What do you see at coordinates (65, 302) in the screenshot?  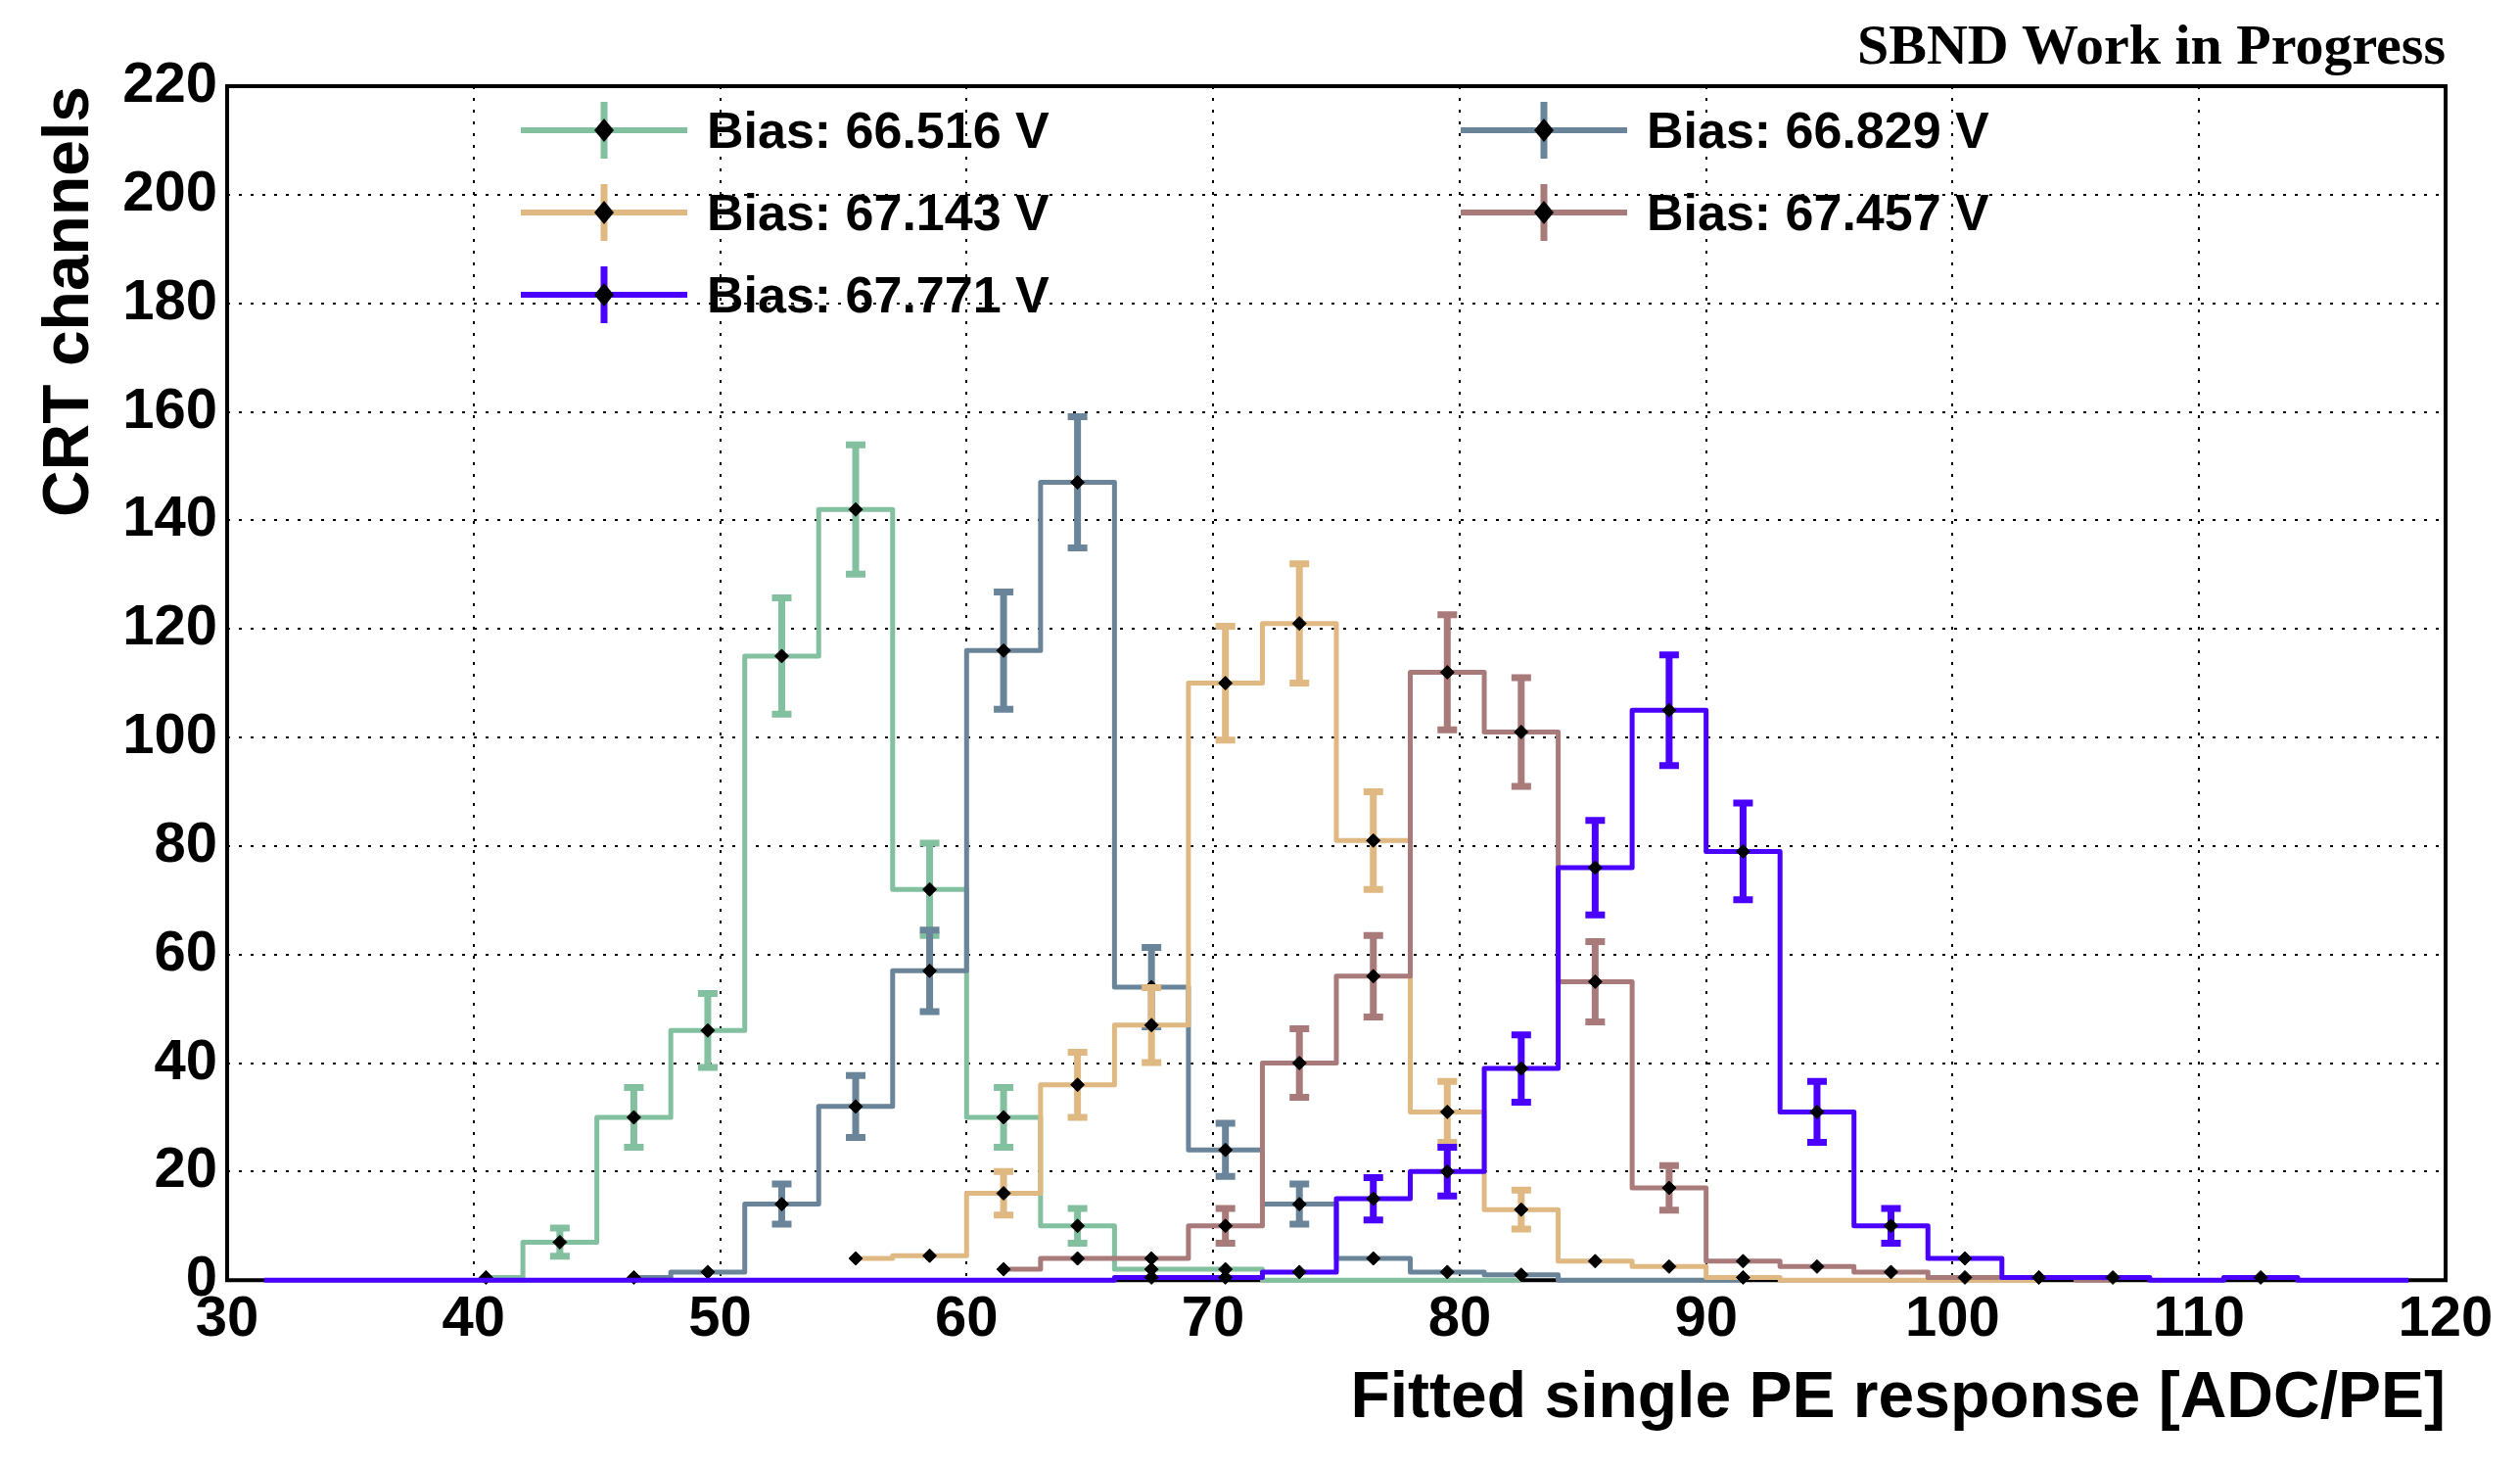 I see `y-axis-title: CRT channels` at bounding box center [65, 302].